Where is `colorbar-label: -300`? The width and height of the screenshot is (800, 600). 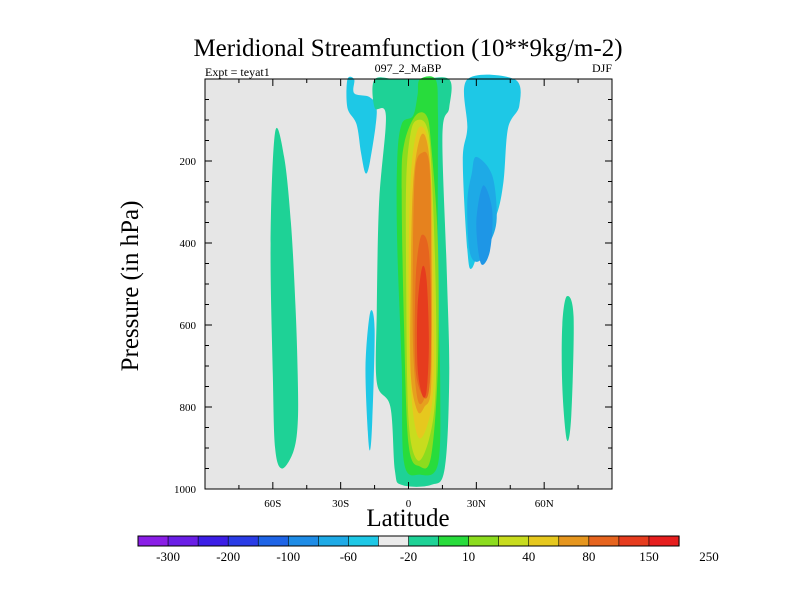
colorbar-label: -300 is located at coordinates (168, 556).